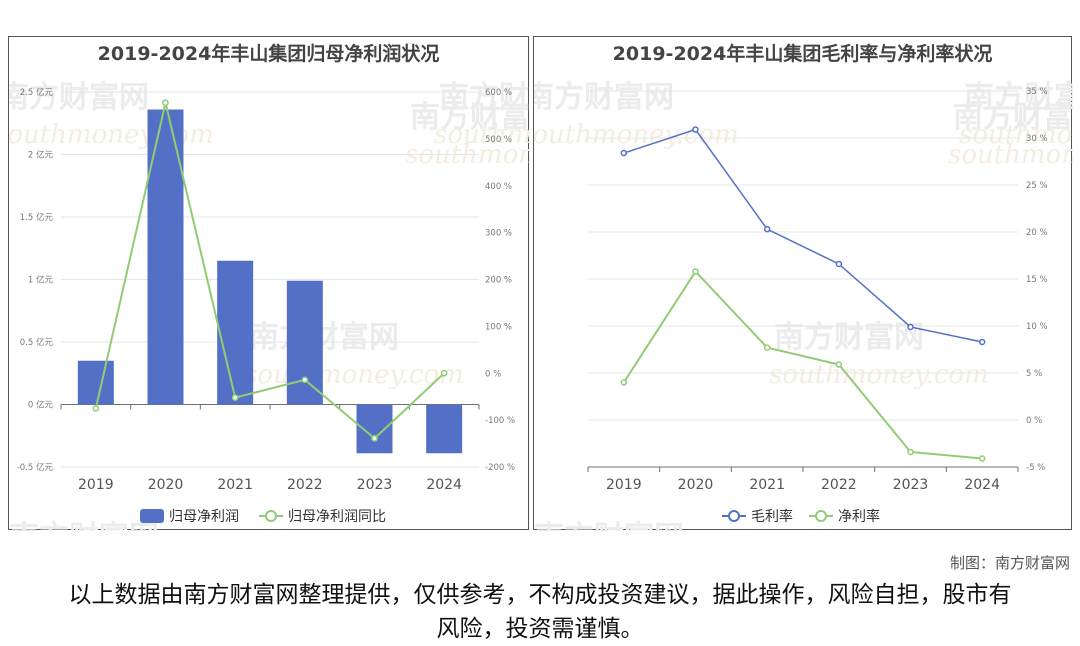 The image size is (1080, 646). Describe the element at coordinates (41, 280) in the screenshot. I see `y-left-tick-label: 1 亿元` at that location.